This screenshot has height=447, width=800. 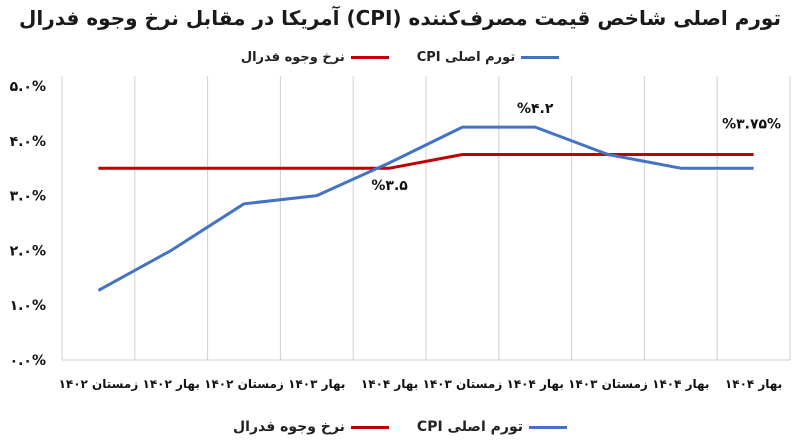 I want to click on x-tick-label: بهار ۱۴۰۳, so click(x=316, y=384).